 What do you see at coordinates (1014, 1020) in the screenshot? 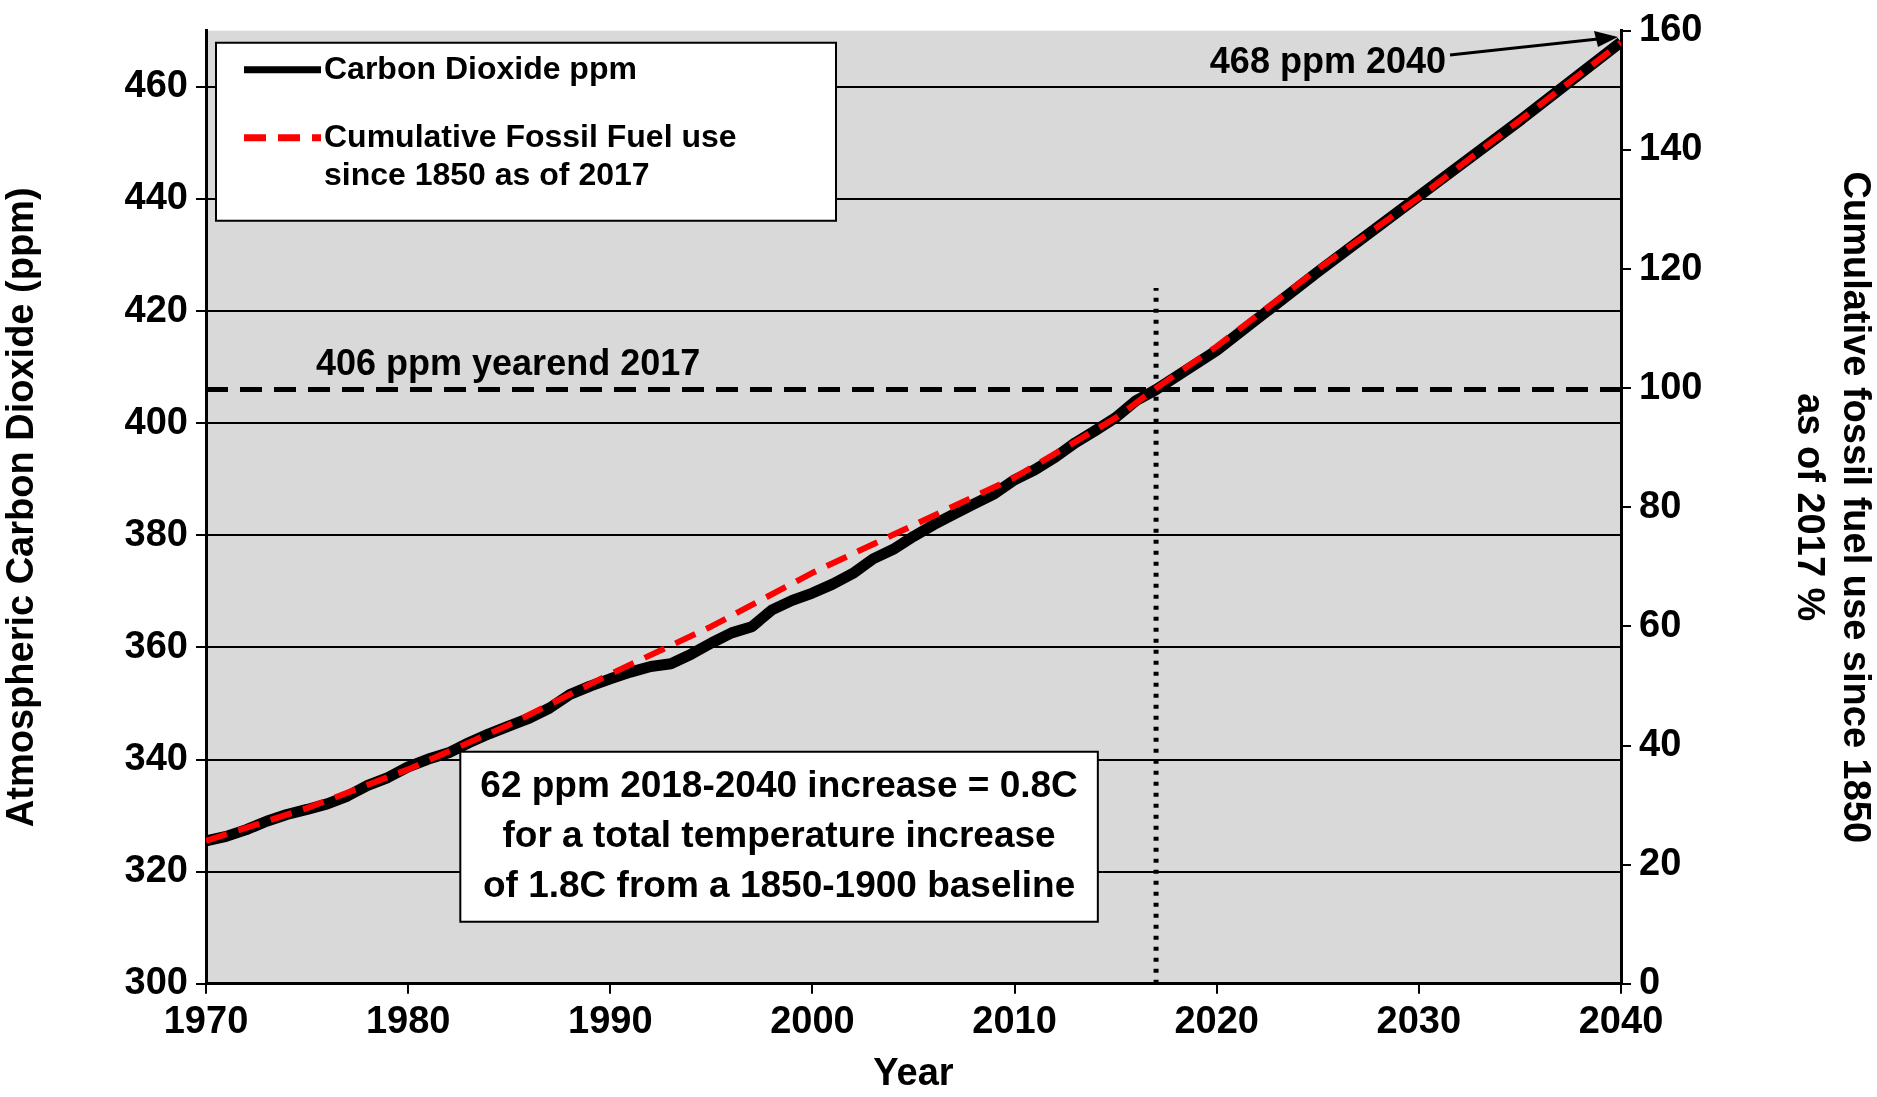
I see `x-tick-label: 2010` at bounding box center [1014, 1020].